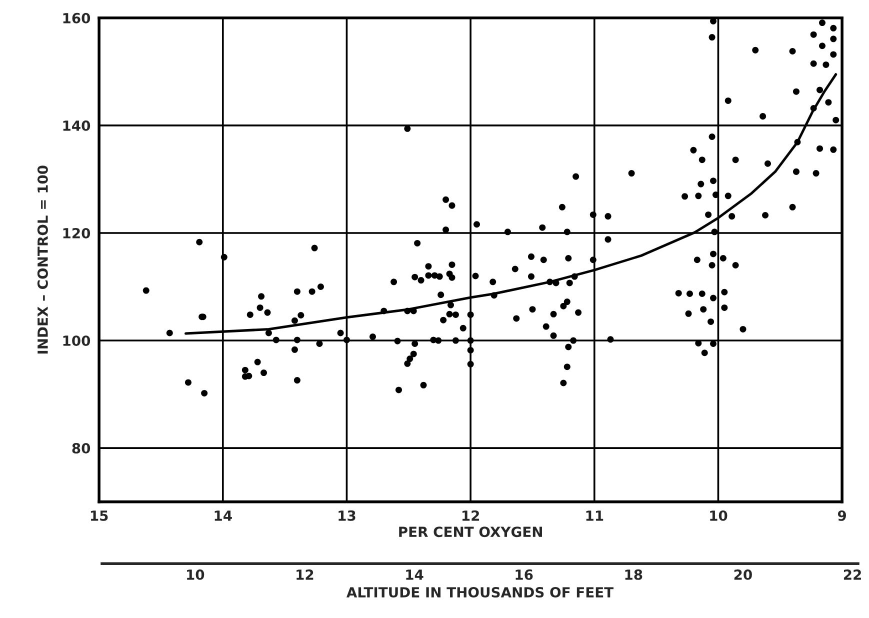  Describe the element at coordinates (81, 448) in the screenshot. I see `y-tick-label: 80` at that location.